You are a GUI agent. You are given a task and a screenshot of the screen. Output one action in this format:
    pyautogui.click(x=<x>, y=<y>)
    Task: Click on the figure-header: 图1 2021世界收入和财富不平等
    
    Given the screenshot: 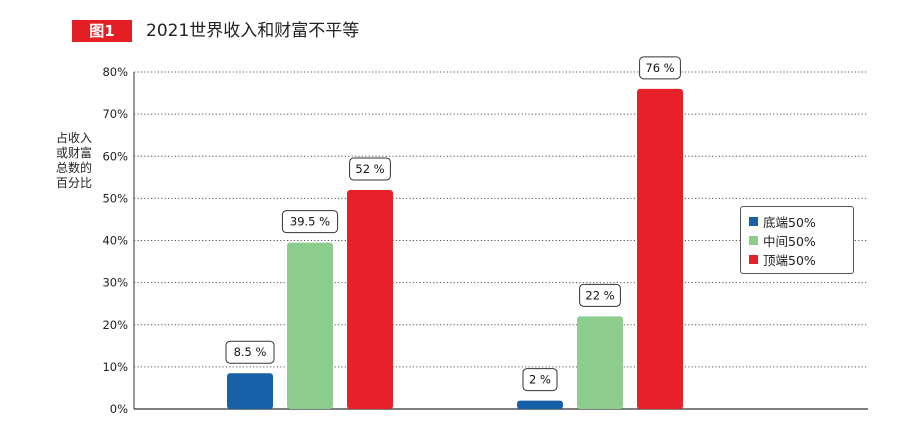 What is the action you would take?
    pyautogui.click(x=462, y=30)
    